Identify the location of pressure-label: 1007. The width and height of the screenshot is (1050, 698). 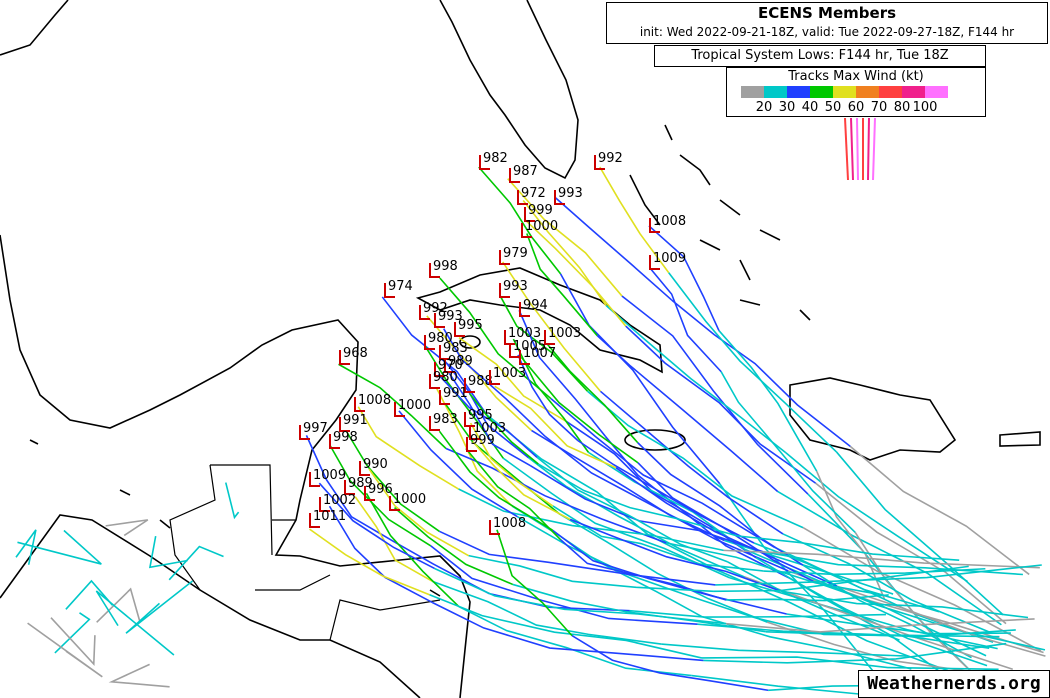
(539, 353).